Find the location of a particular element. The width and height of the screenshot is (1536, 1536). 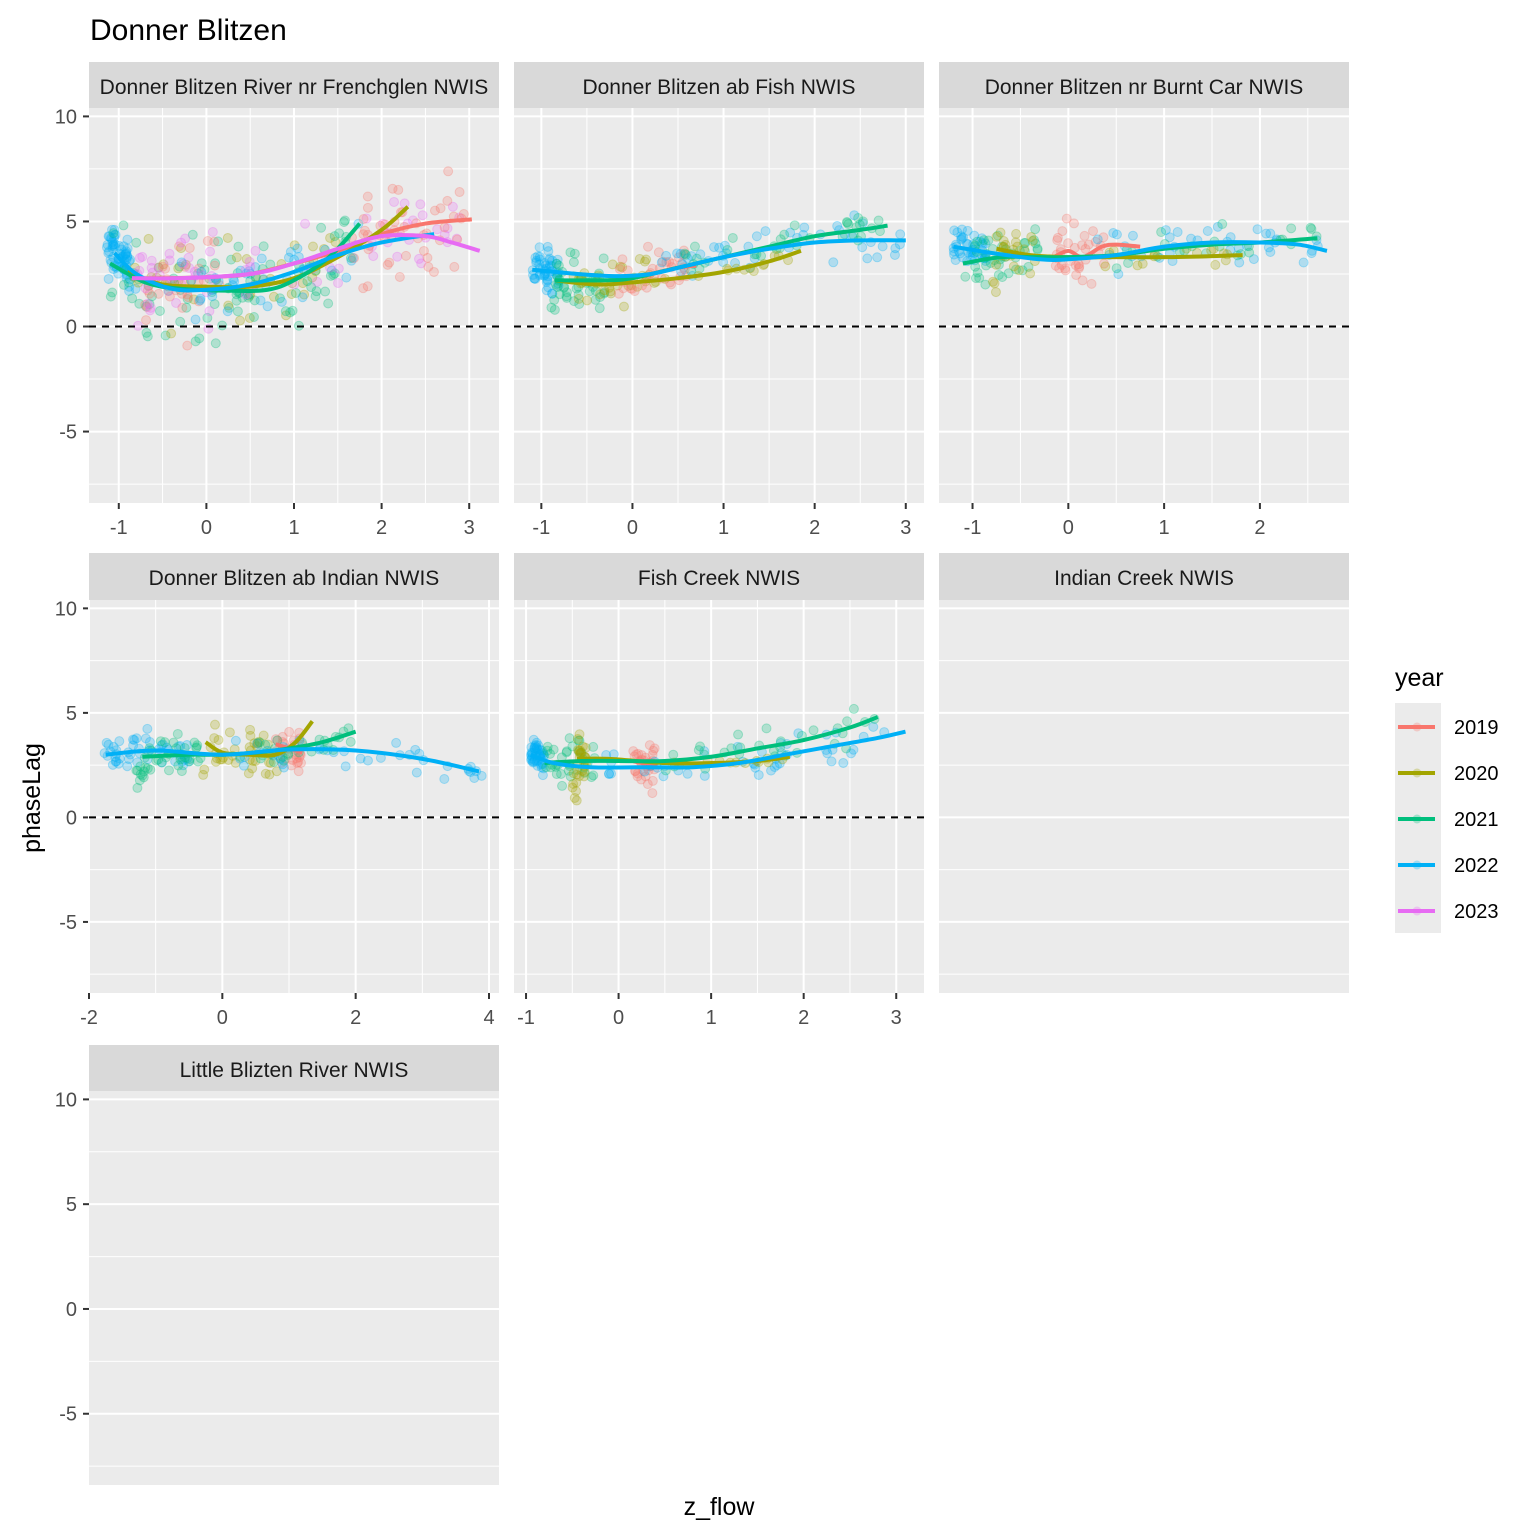

smooth-line-2023 is located at coordinates (306, 256).